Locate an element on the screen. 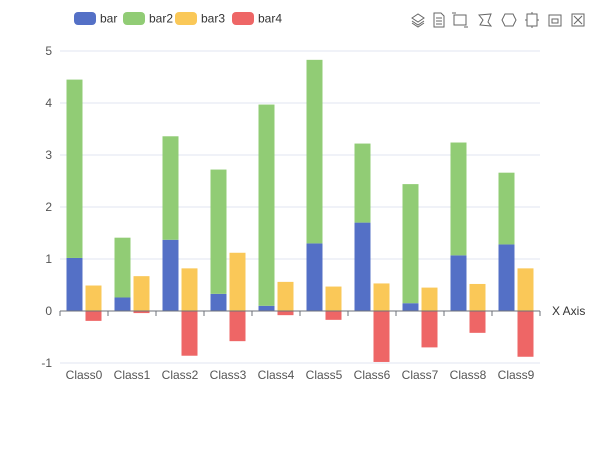 The width and height of the screenshot is (600, 450). x-tick-label: Class5 is located at coordinates (324, 375).